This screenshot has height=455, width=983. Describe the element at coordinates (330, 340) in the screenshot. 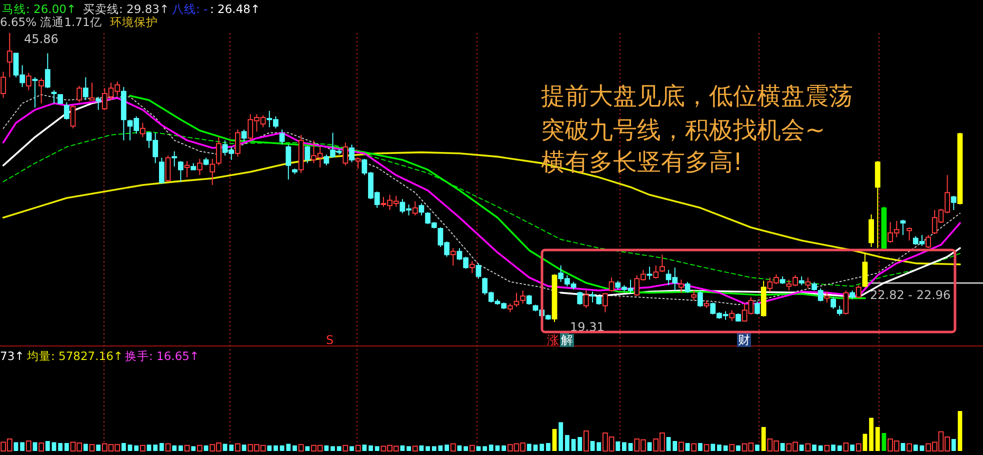

I see `text: S` at that location.